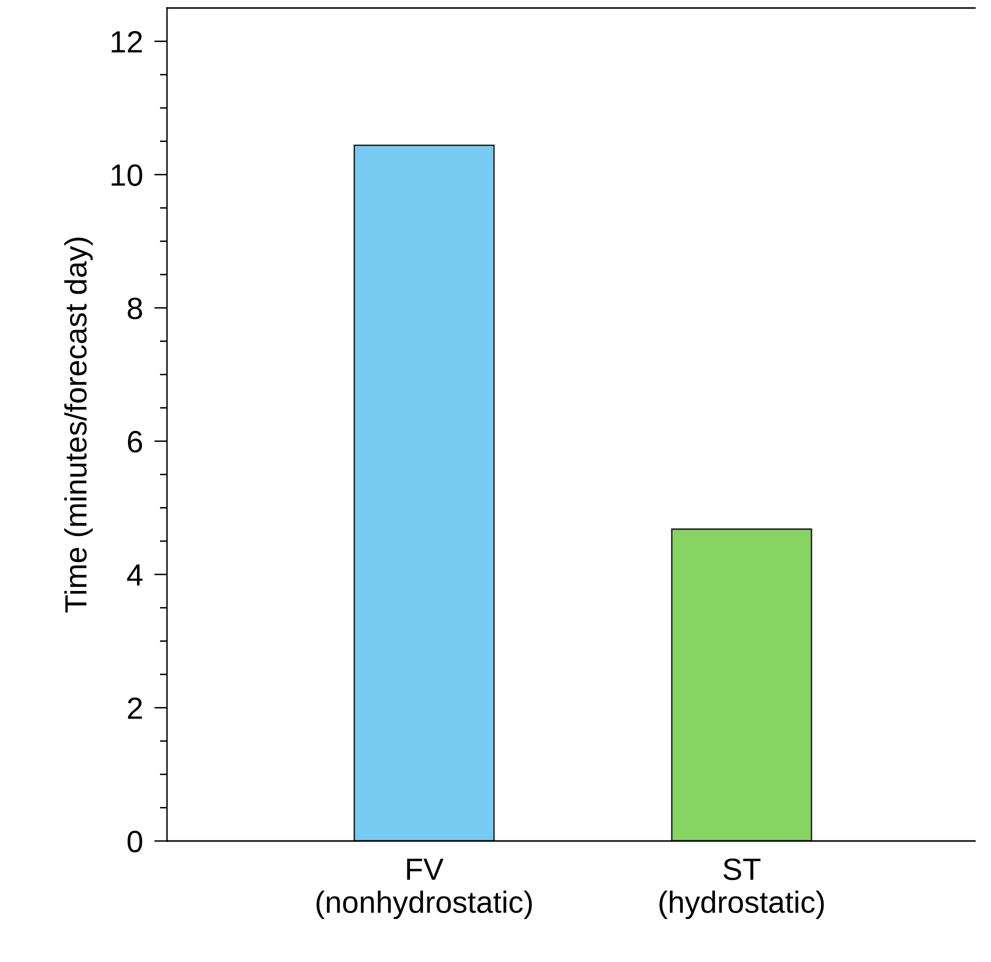 The height and width of the screenshot is (962, 991). I want to click on x-tick-label: FV (nonhydrostatic), so click(424, 889).